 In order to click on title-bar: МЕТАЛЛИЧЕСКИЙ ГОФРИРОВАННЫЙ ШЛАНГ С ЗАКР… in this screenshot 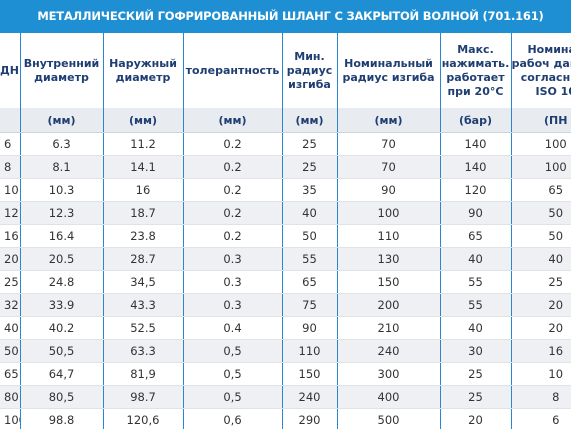, I will do `click(285, 16)`.